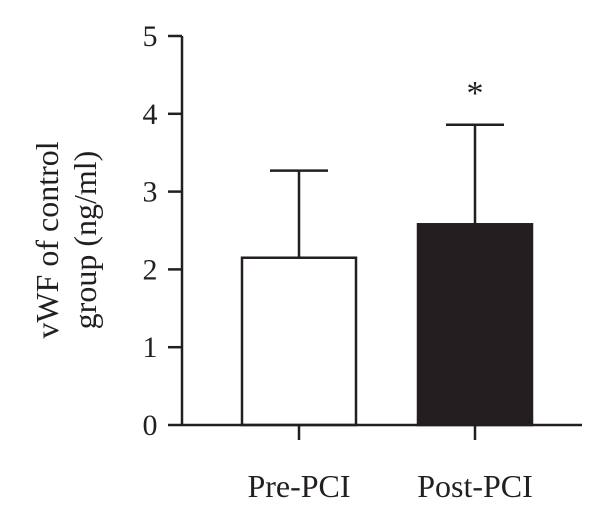 This screenshot has width=600, height=520. I want to click on x-tick-label-pre-pci: Pre-PCI, so click(298, 486).